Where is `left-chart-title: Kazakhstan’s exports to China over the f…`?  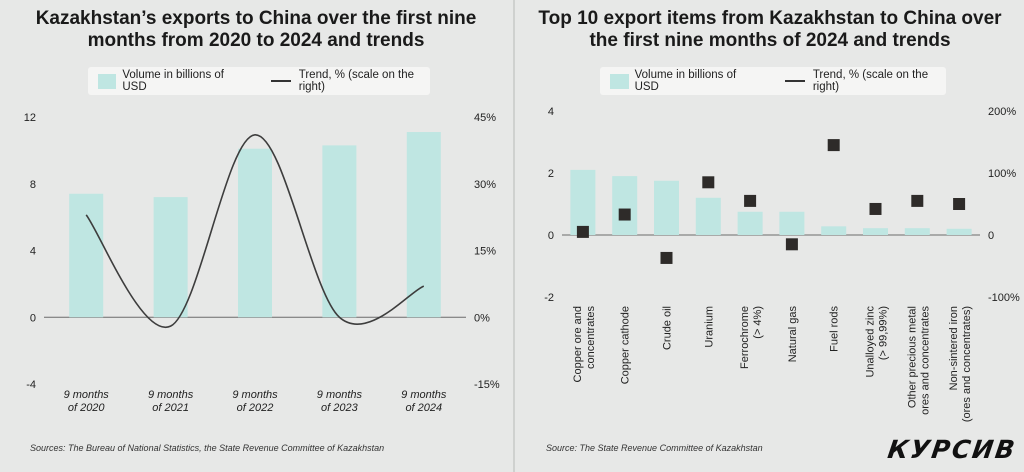 left-chart-title: Kazakhstan’s exports to China over the f… is located at coordinates (256, 29).